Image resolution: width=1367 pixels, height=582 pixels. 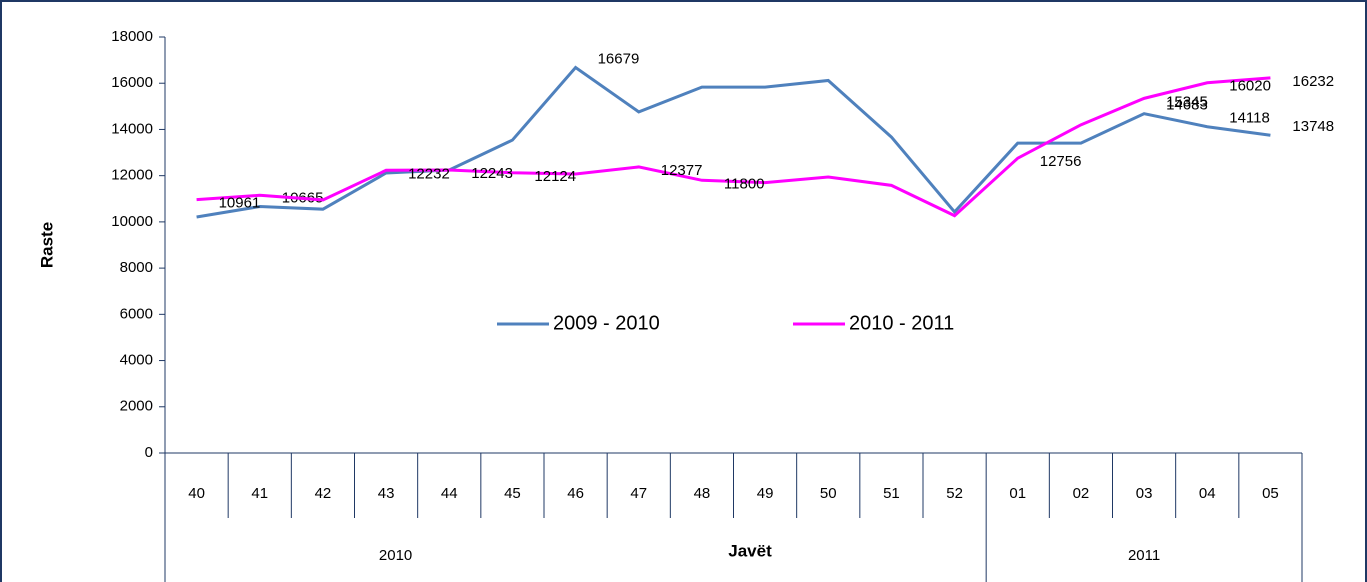 What do you see at coordinates (132, 221) in the screenshot?
I see `y-tick-label: 10000` at bounding box center [132, 221].